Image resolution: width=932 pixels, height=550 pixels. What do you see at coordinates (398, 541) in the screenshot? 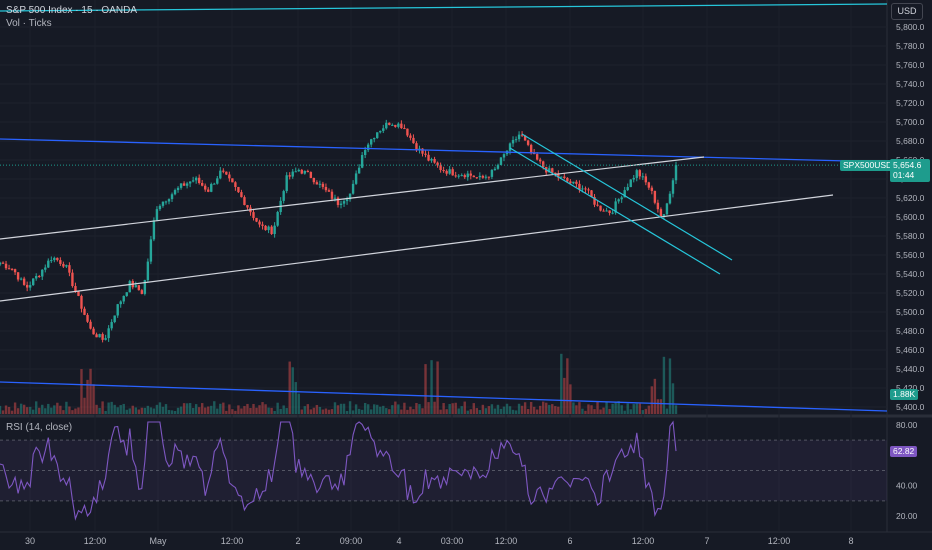
I see `time-tick-label: 4` at bounding box center [398, 541].